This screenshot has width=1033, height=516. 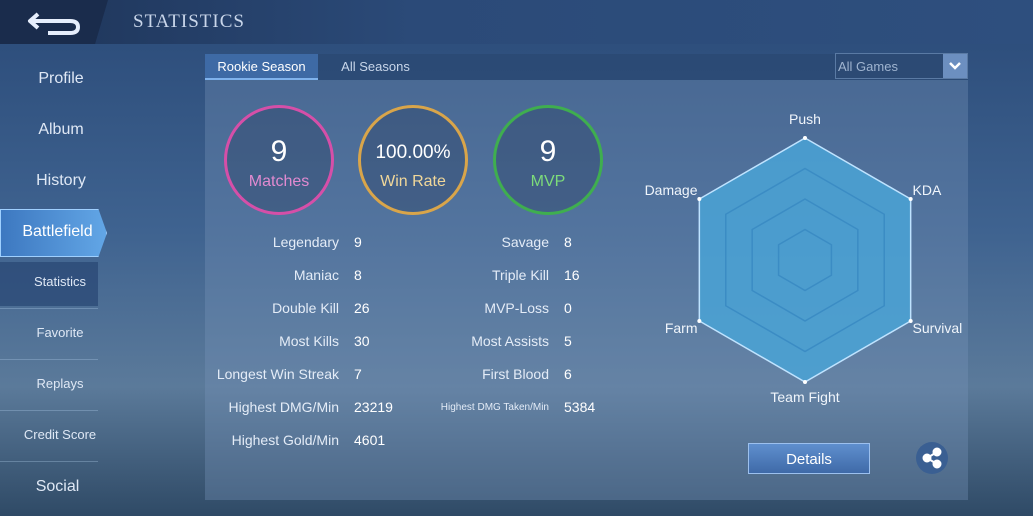 What do you see at coordinates (59, 281) in the screenshot?
I see `sidebar-item: Statistics` at bounding box center [59, 281].